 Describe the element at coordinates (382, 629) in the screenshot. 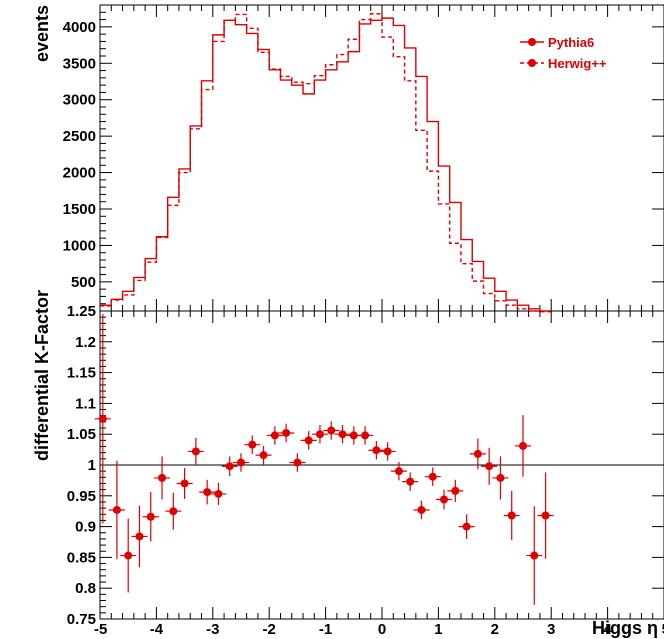

I see `x-tick-label: 0` at that location.